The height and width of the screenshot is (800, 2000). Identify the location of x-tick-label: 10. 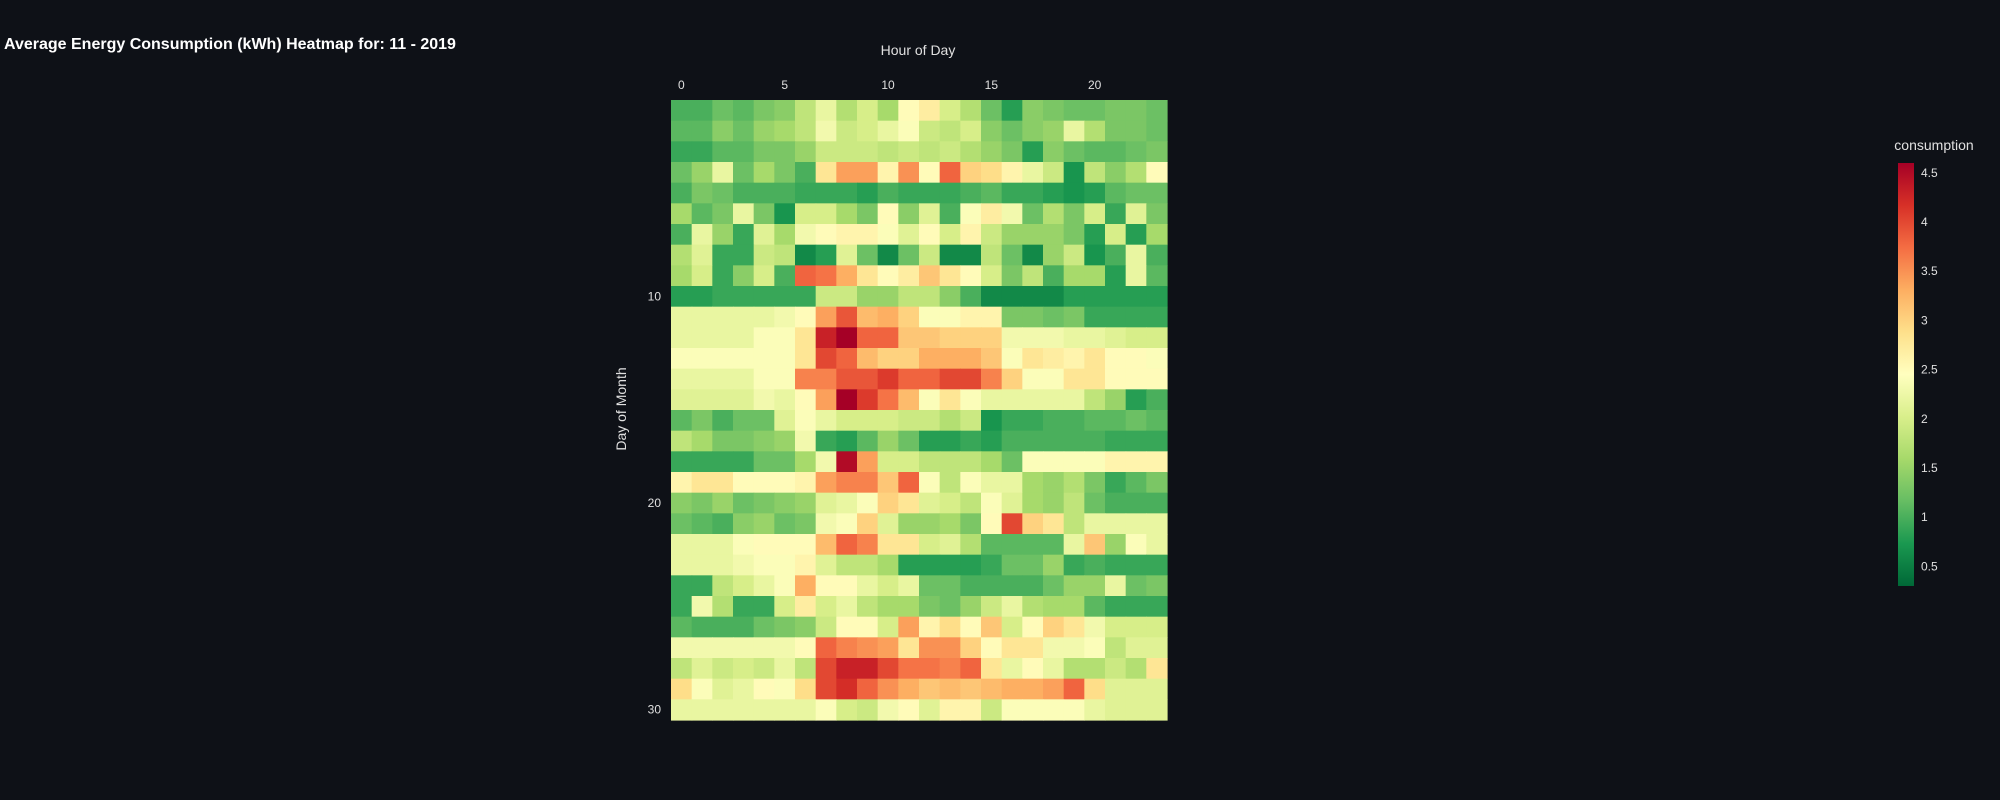
(888, 85).